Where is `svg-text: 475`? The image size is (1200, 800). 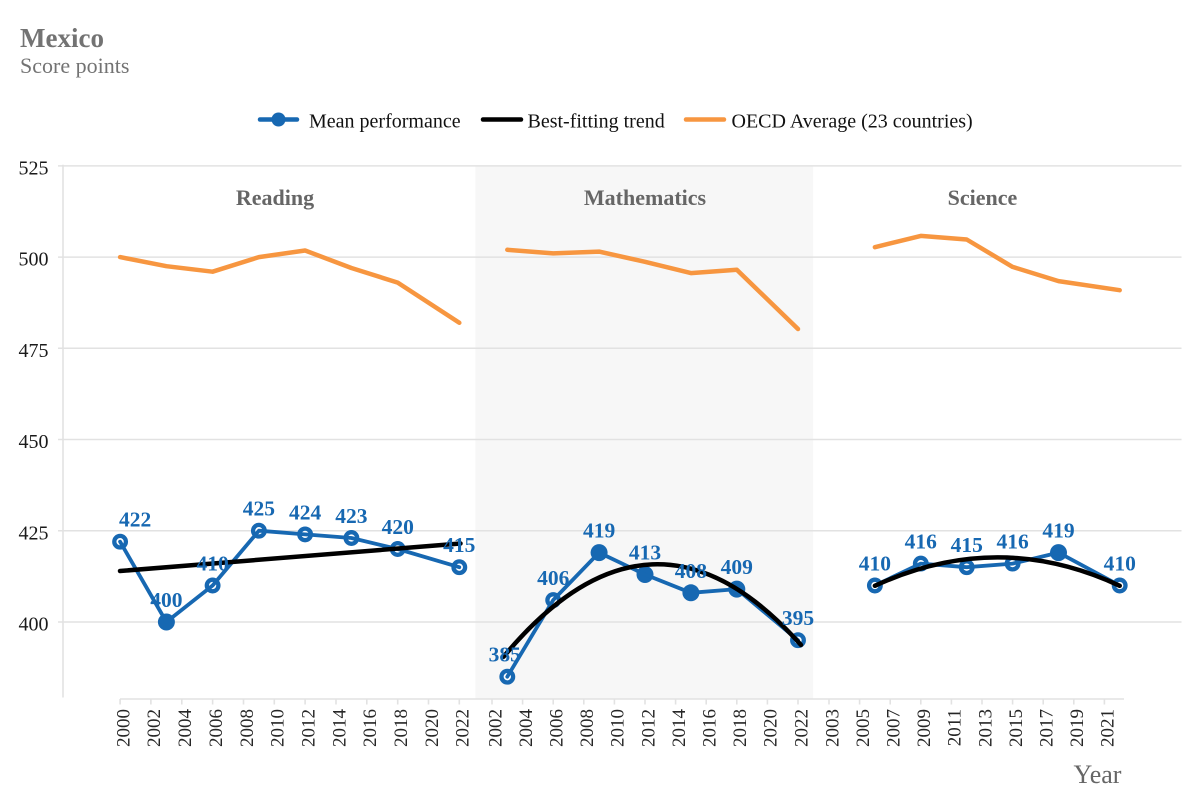 svg-text: 475 is located at coordinates (34, 351).